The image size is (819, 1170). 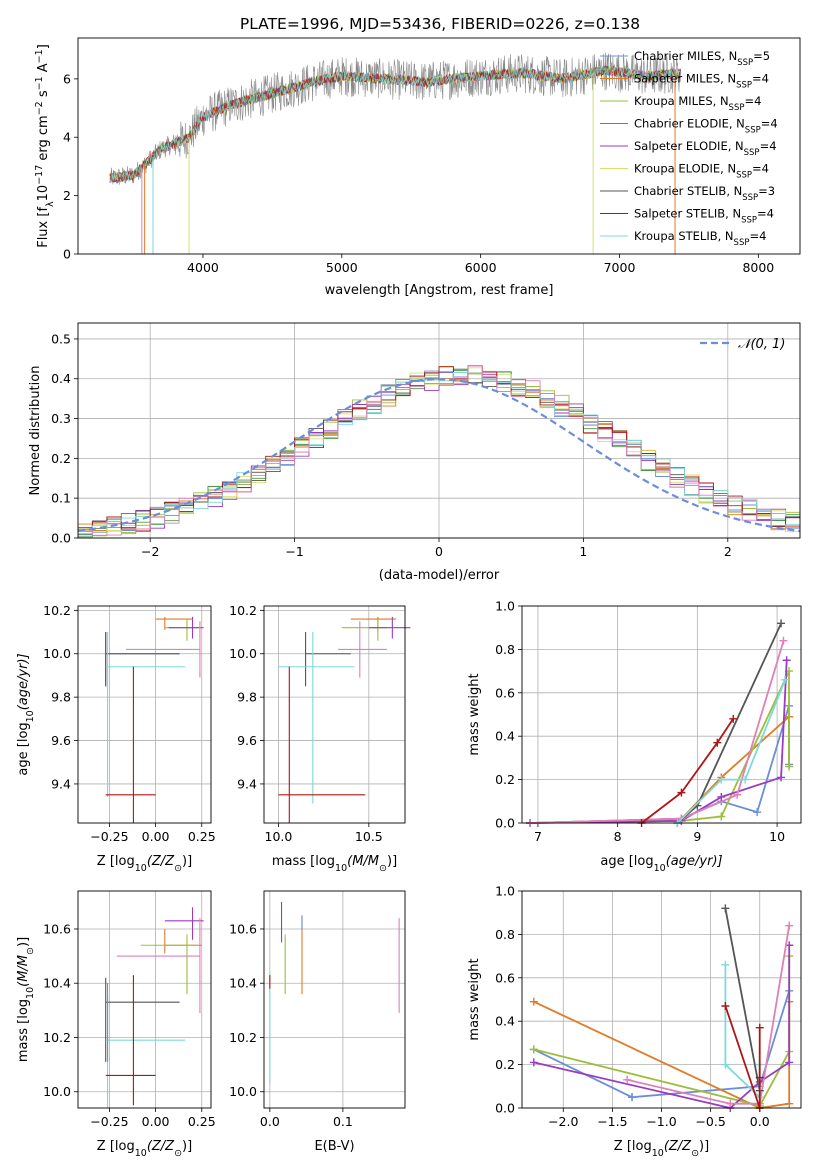 What do you see at coordinates (270, 1121) in the screenshot?
I see `x-tick-label: 0.0` at bounding box center [270, 1121].